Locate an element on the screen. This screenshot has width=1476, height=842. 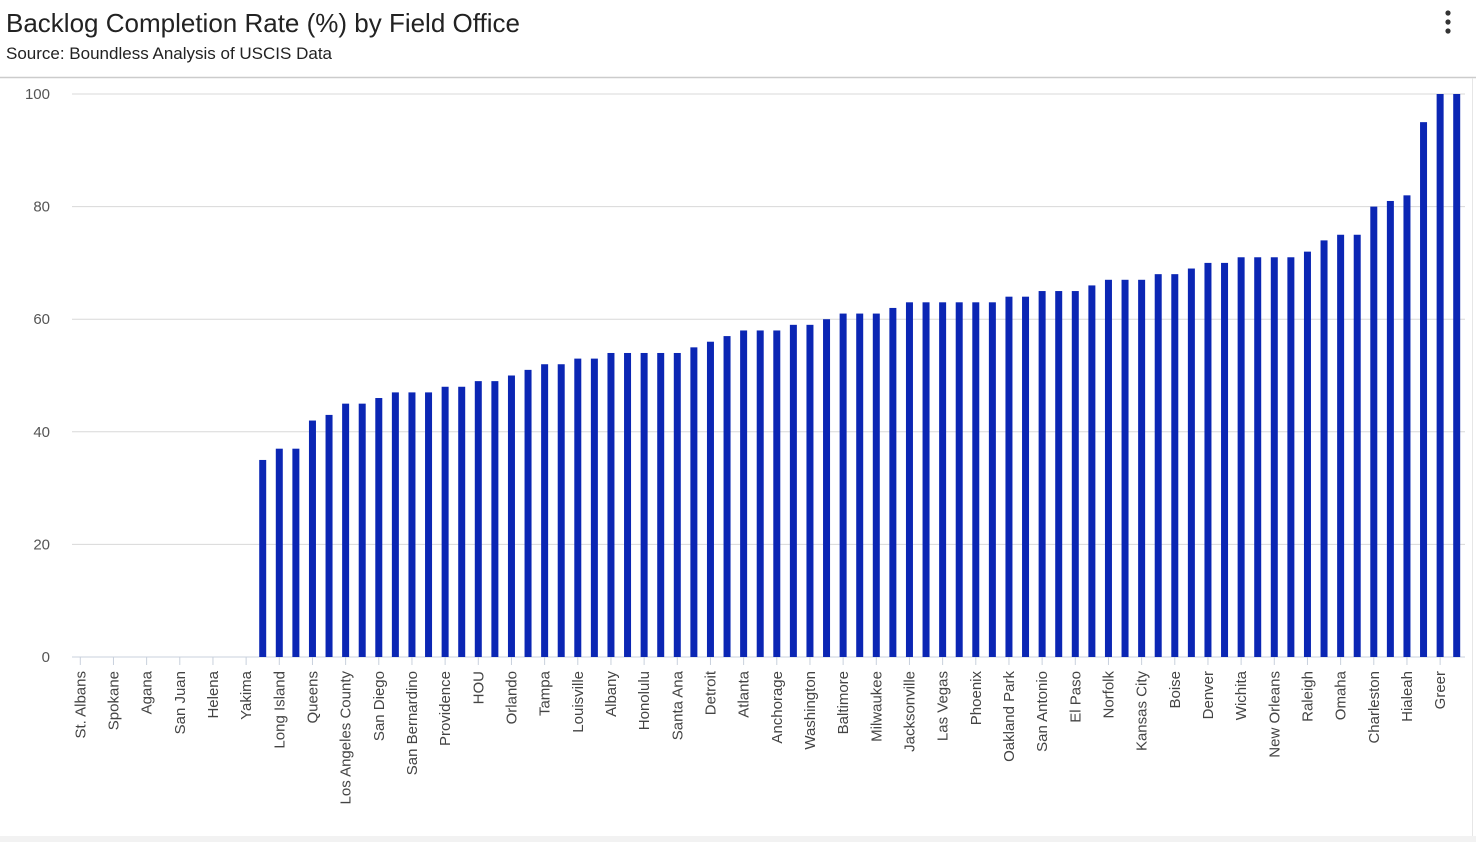
x-tick-label: Atlanta is located at coordinates (744, 693).